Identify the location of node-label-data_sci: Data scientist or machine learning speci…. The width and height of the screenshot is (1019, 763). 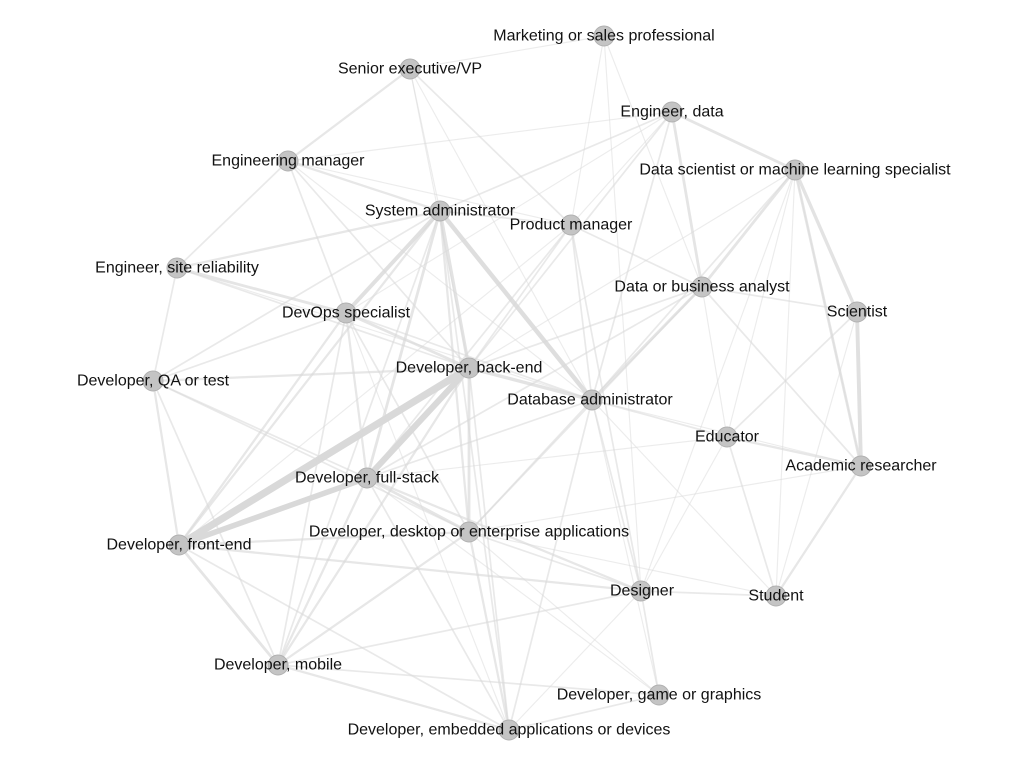
(795, 170).